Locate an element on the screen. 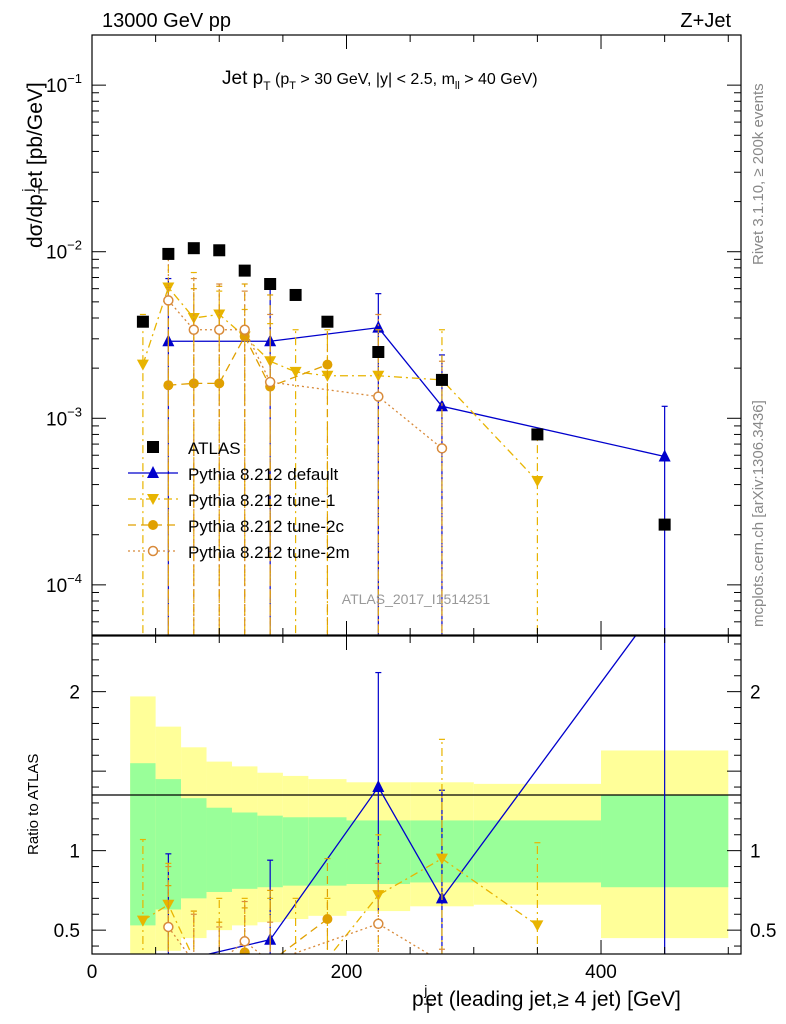 The width and height of the screenshot is (786, 1024). ratio-tick-label-right-0: 0.5 is located at coordinates (763, 931).